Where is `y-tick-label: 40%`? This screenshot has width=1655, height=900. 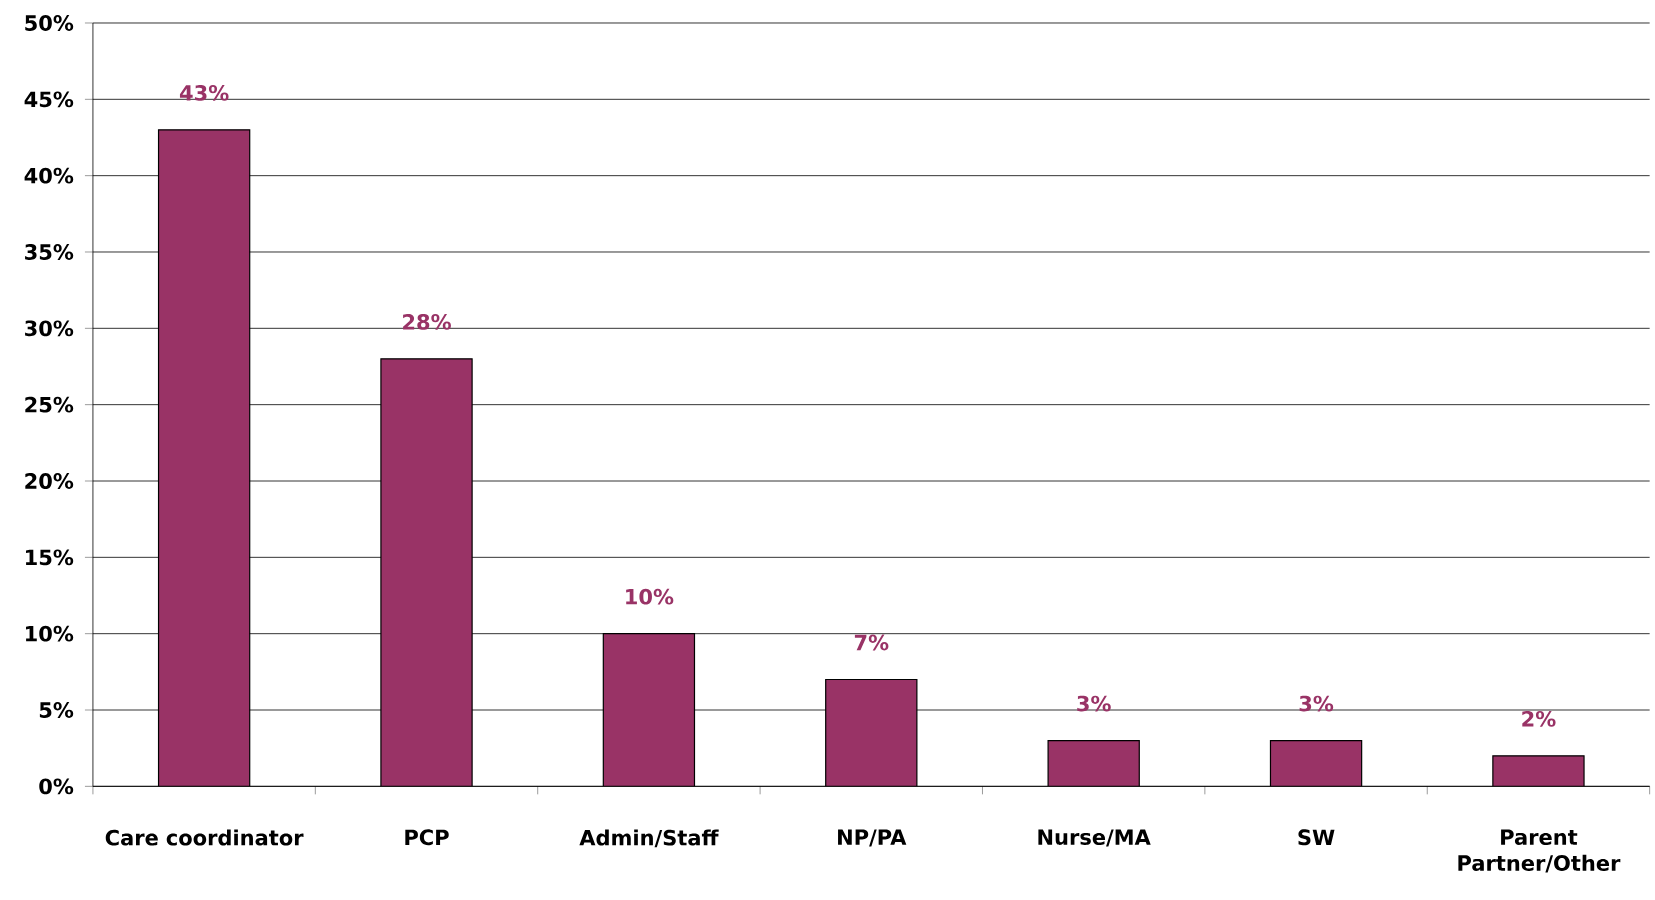
y-tick-label: 40% is located at coordinates (49, 175).